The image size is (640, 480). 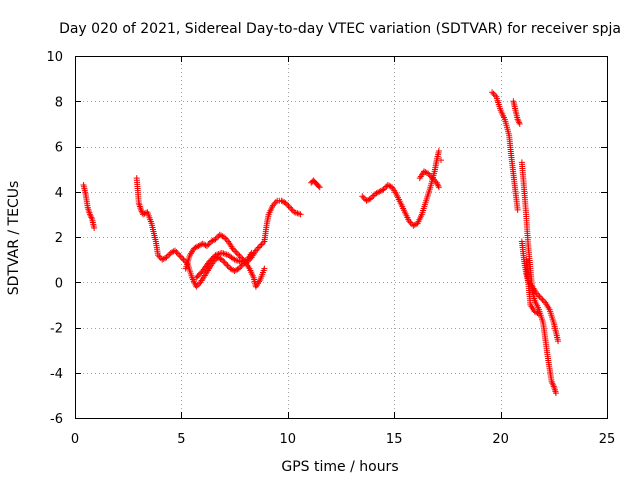 I want to click on x-tick-label: 20, so click(x=500, y=439).